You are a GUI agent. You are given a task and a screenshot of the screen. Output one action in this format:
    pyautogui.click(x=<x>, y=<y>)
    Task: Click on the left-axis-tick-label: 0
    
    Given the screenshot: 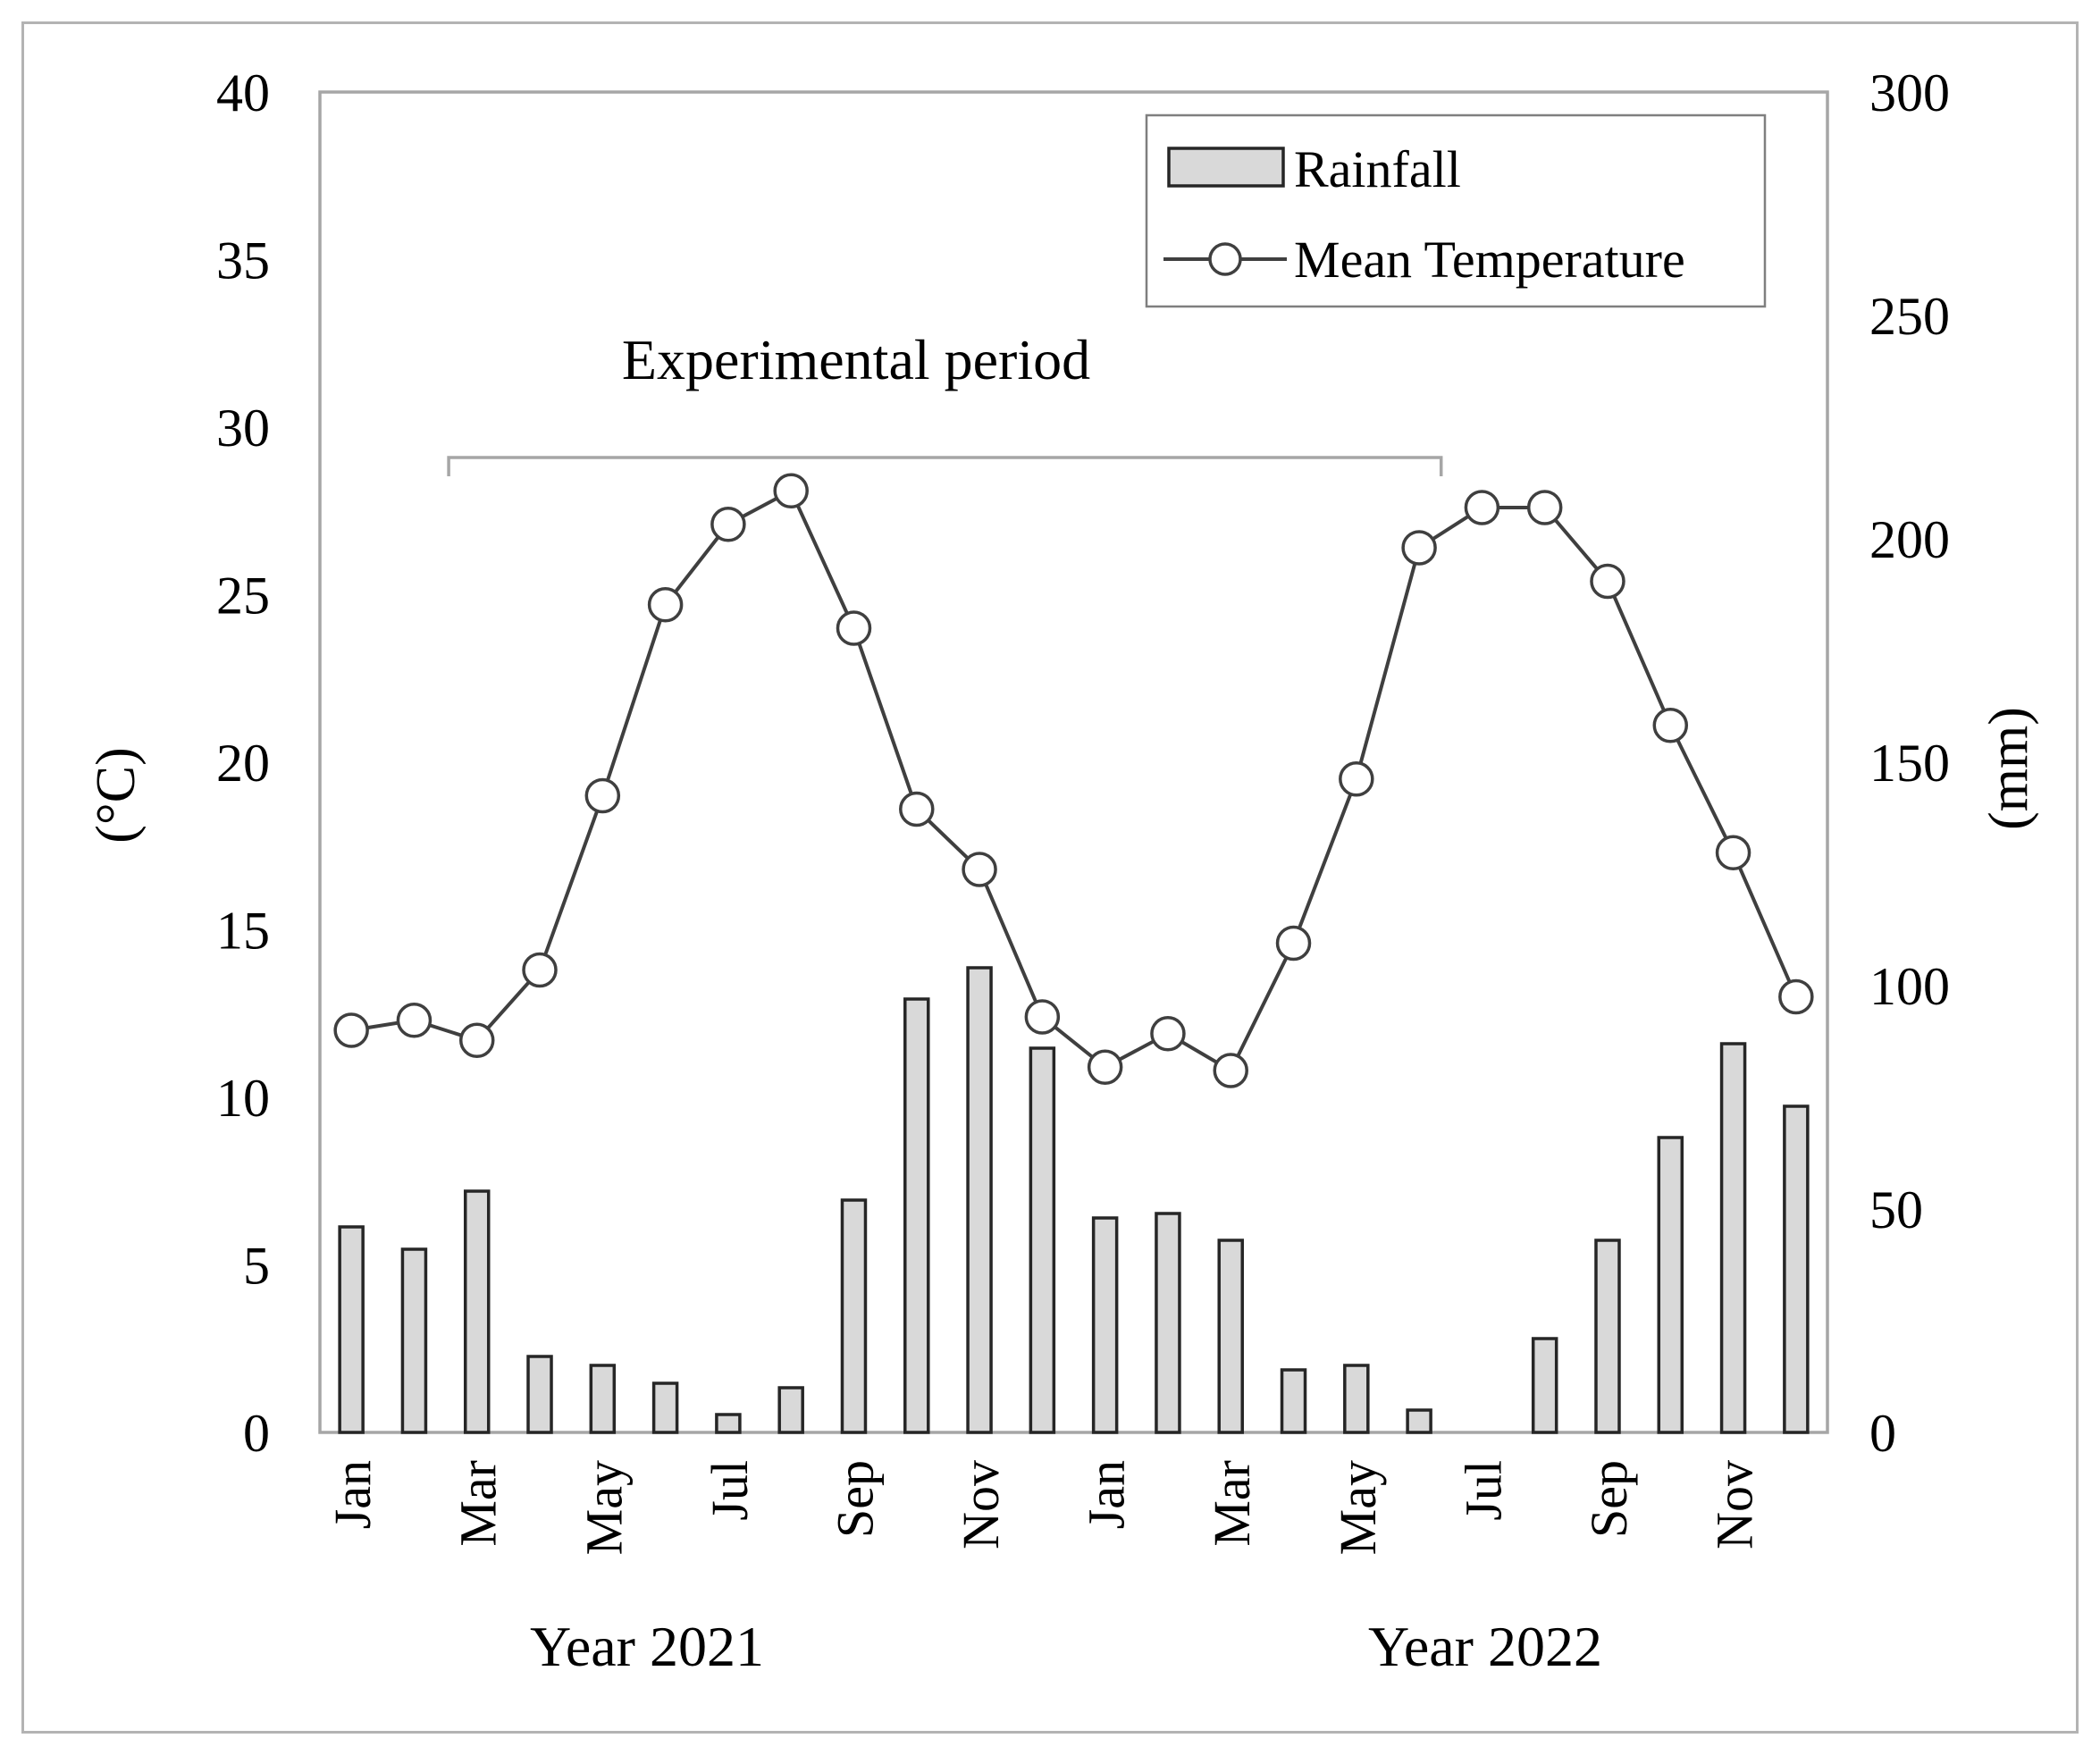 What is the action you would take?
    pyautogui.click(x=256, y=1433)
    